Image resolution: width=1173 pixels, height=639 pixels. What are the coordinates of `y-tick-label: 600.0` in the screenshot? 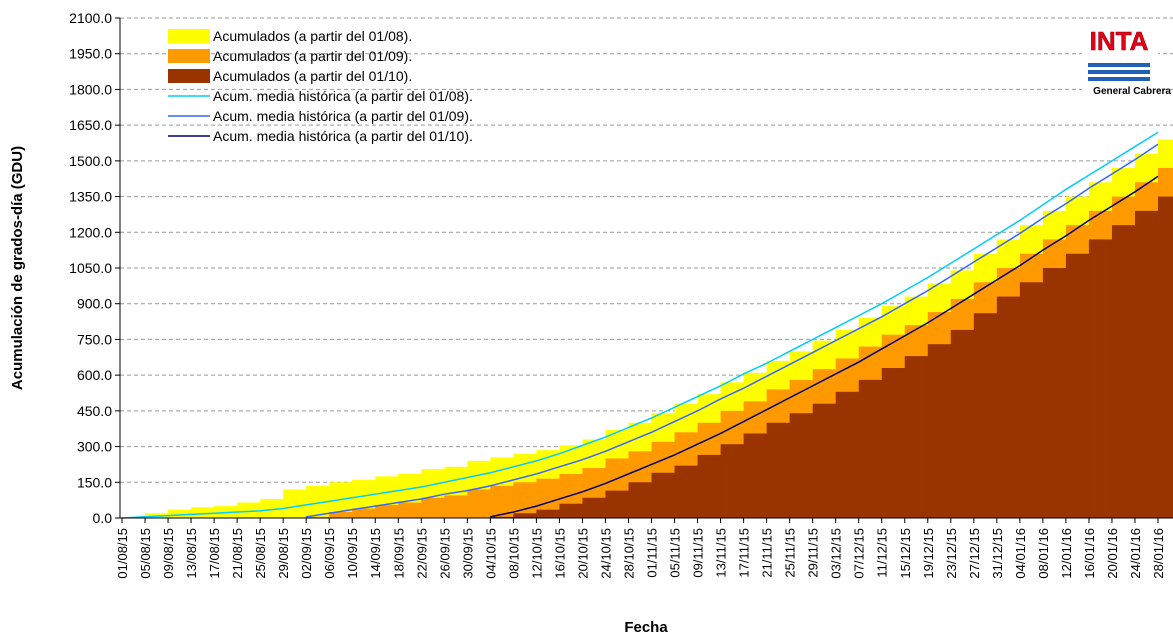 It's located at (94, 375).